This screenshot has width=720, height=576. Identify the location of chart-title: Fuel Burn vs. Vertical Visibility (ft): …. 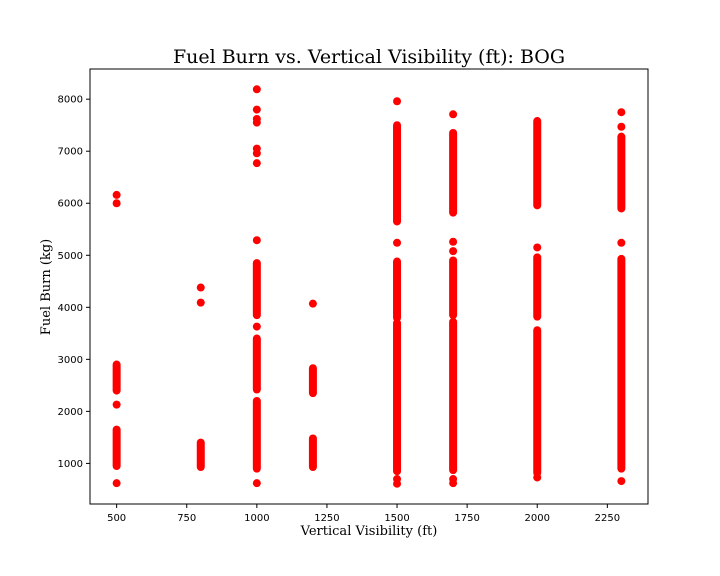
(369, 57).